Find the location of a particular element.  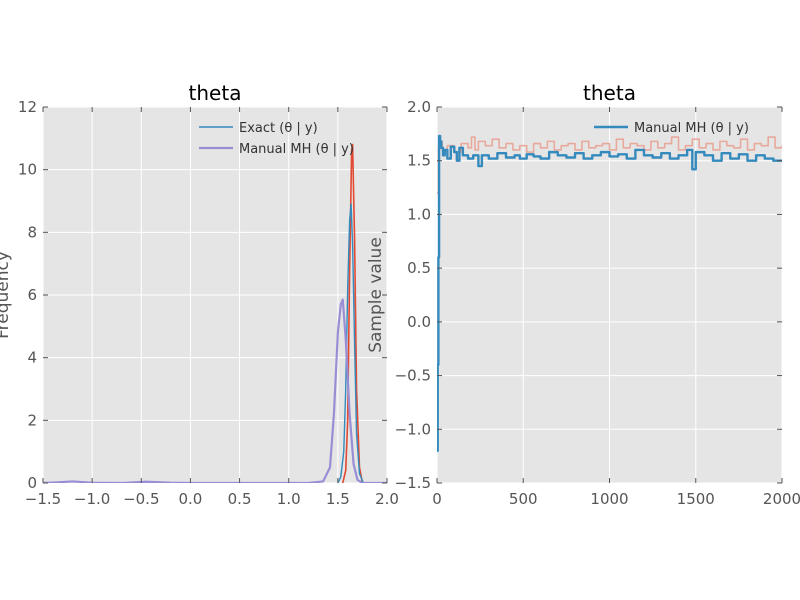

y-tick-label: −1.5 is located at coordinates (413, 483).